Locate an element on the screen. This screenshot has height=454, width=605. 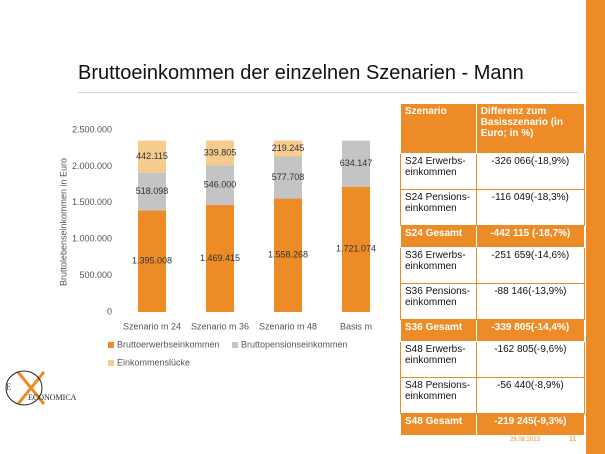
table-cell: -56 440(-8,9%) is located at coordinates (530, 395).